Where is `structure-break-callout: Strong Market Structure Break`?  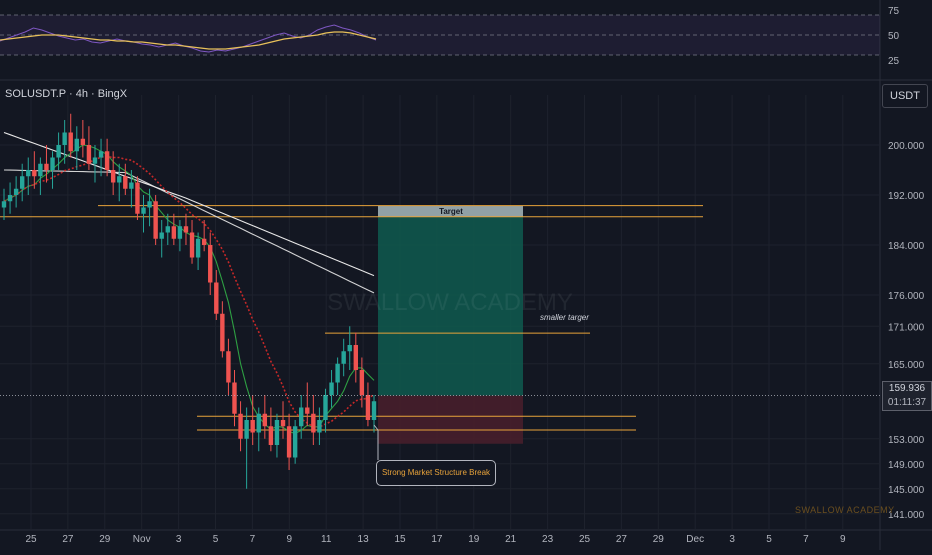 structure-break-callout: Strong Market Structure Break is located at coordinates (436, 473).